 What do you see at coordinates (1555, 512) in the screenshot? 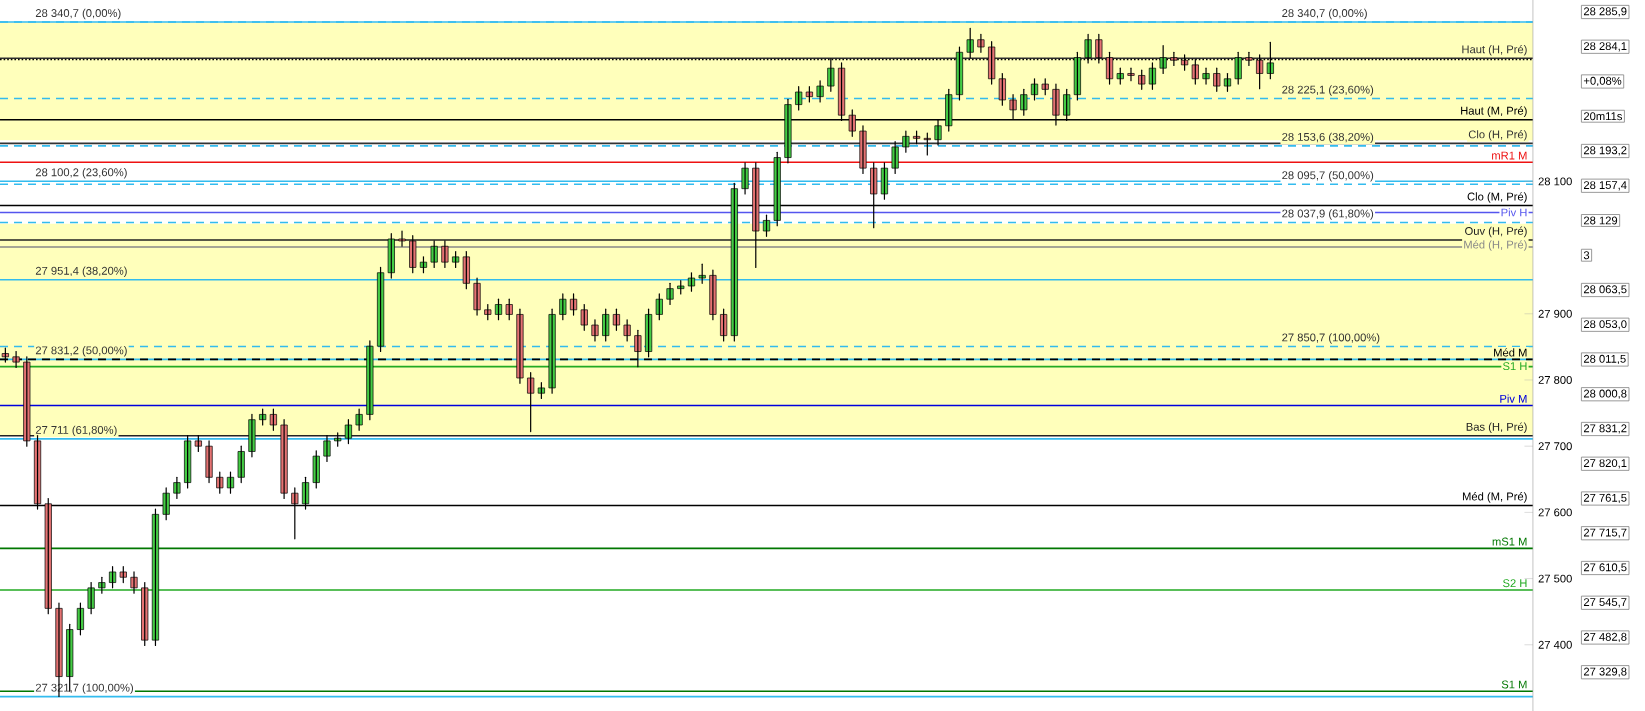
I see `y-tick-label: 27 600` at bounding box center [1555, 512].